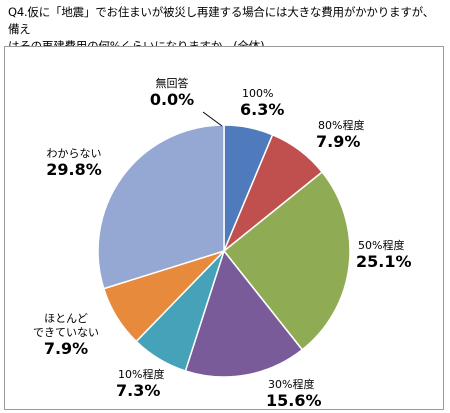 The width and height of the screenshot is (450, 413). I want to click on slice-value-7: 29.8%, so click(74, 169).